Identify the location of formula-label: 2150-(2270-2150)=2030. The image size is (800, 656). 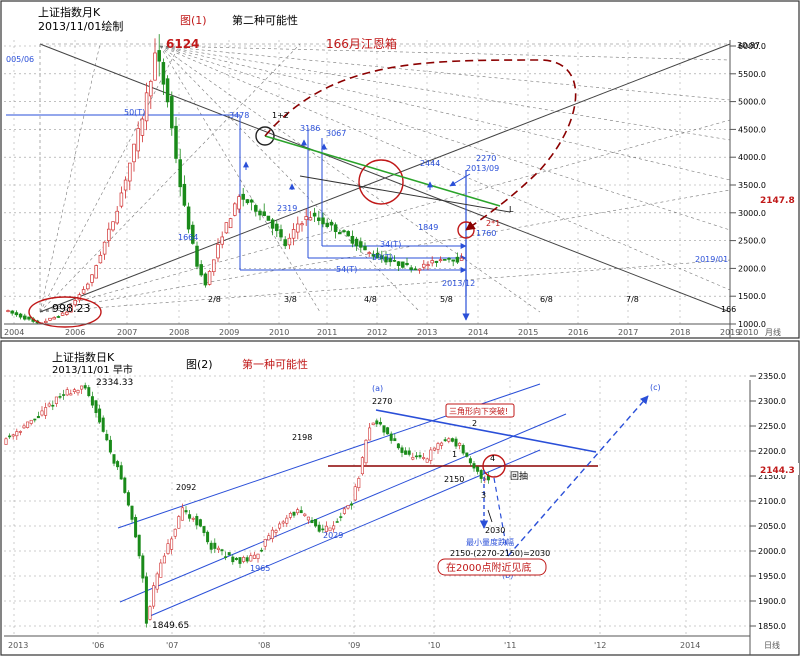
(500, 553).